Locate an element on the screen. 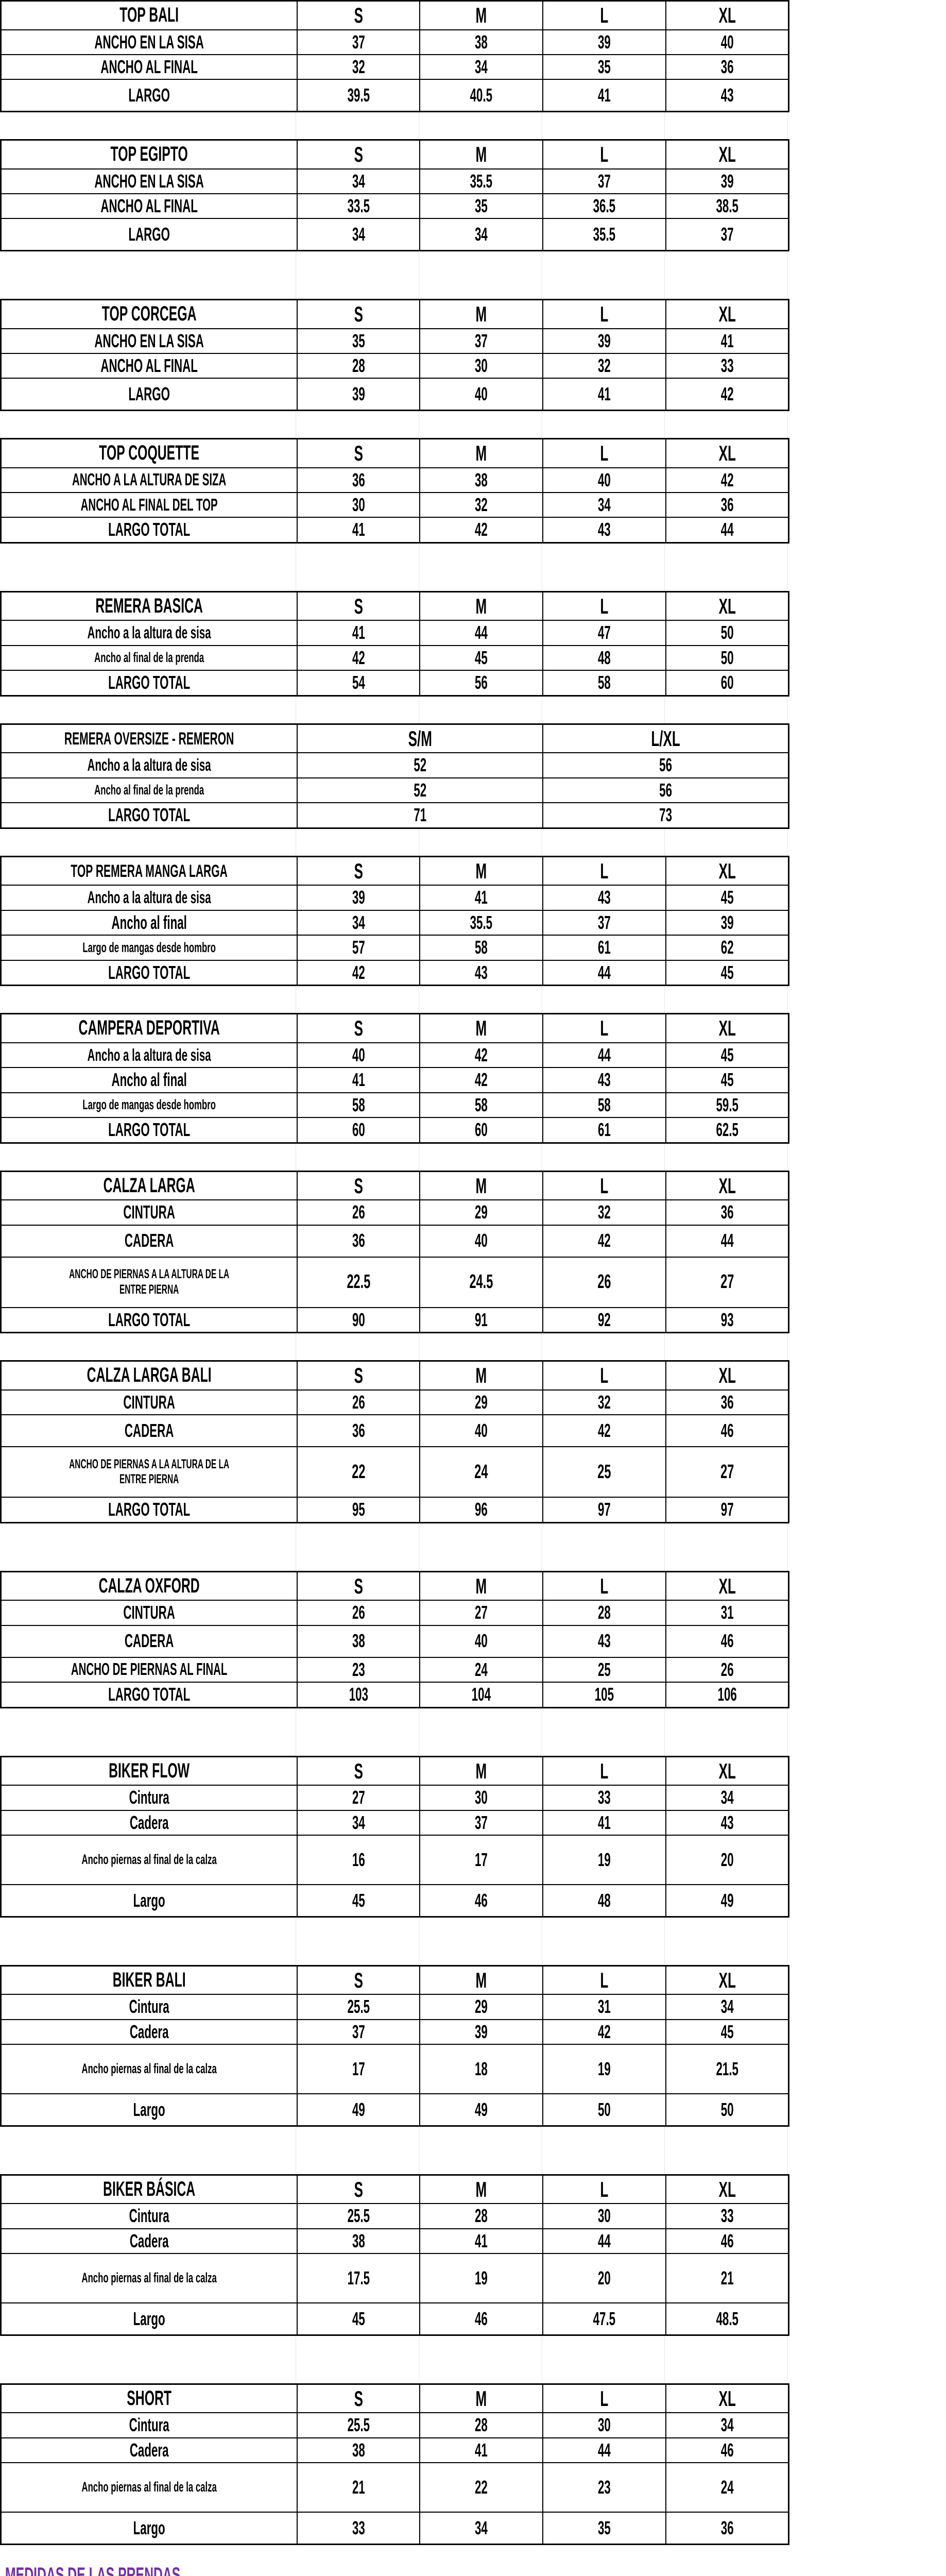 The height and width of the screenshot is (2576, 946). table-header-row: CALZA LARGA S M L XL is located at coordinates (395, 1186).